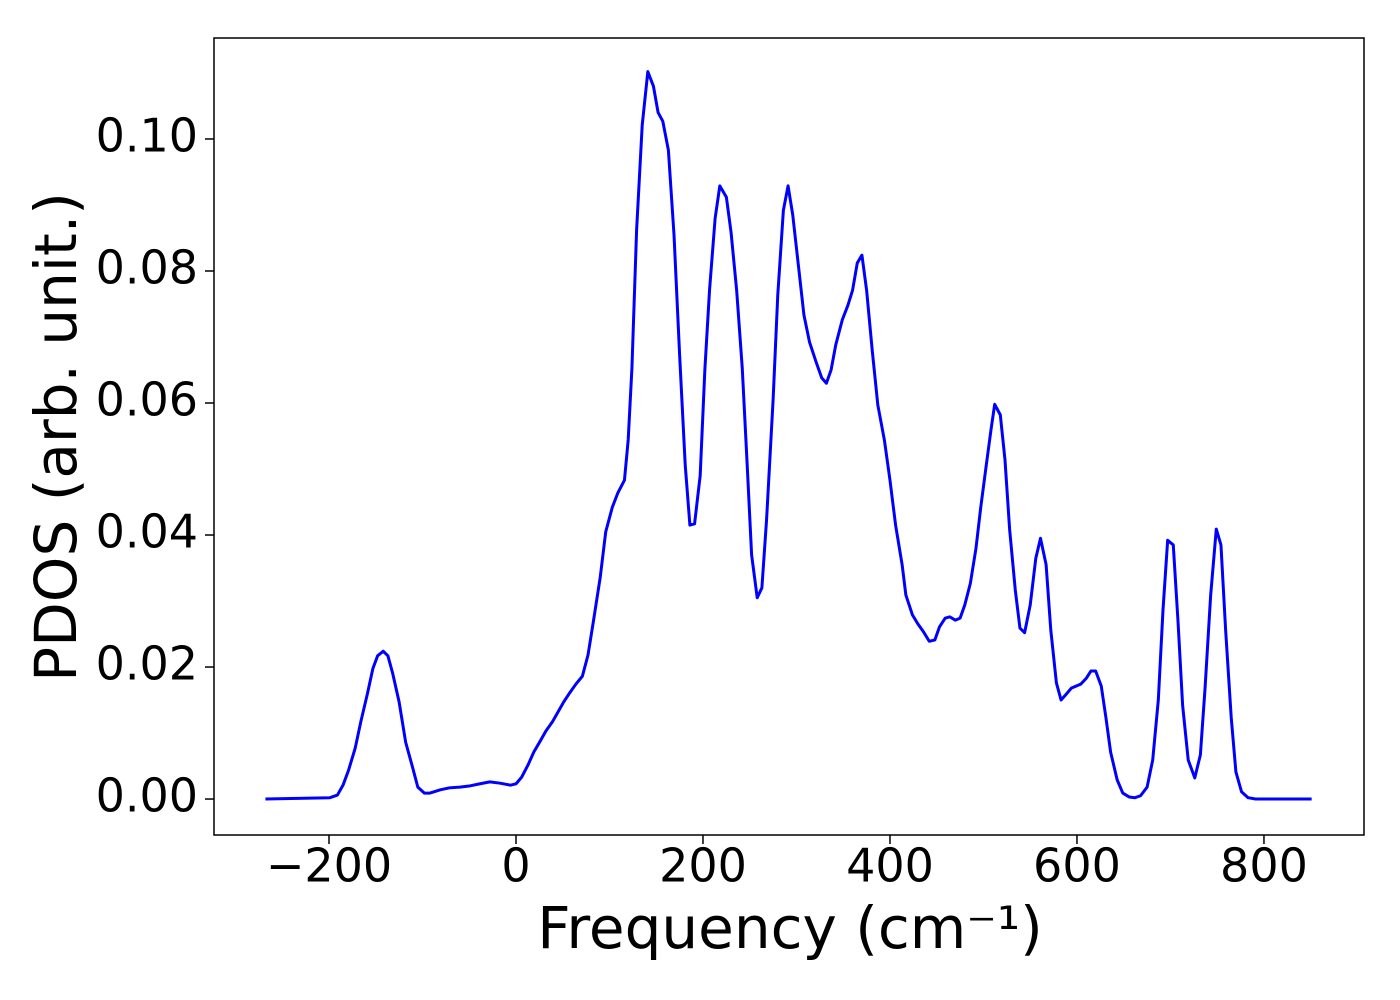  What do you see at coordinates (147, 400) in the screenshot?
I see `y-tick-label: 0.06` at bounding box center [147, 400].